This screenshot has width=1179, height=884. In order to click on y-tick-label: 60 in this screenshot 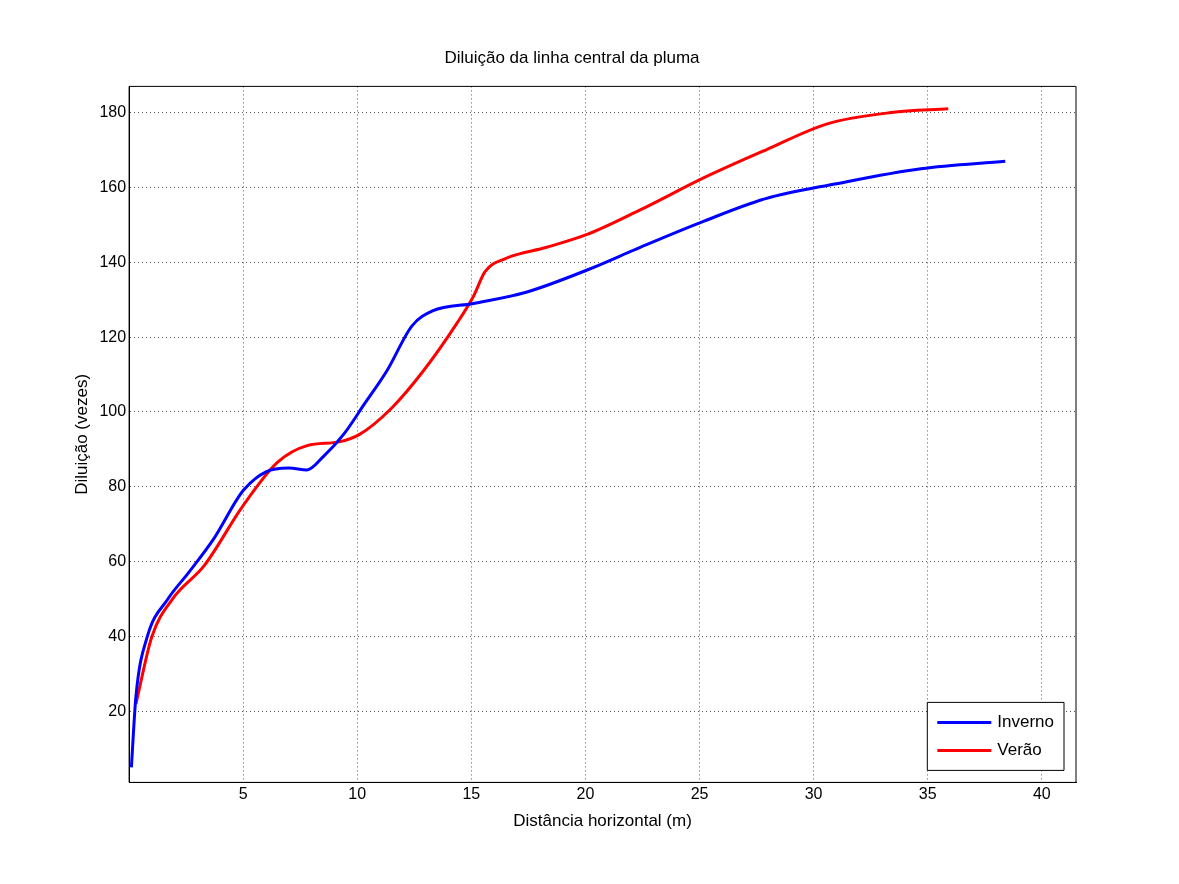, I will do `click(117, 561)`.